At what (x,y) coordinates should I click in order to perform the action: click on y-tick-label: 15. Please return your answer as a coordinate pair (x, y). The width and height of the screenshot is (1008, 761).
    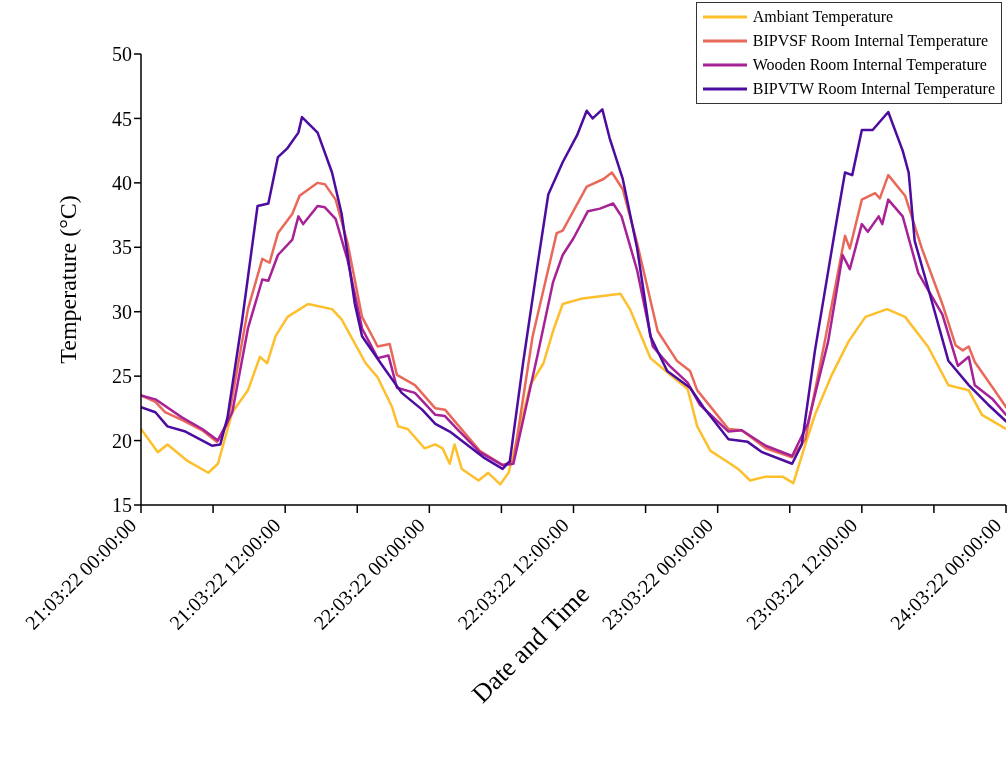
    Looking at the image, I should click on (122, 505).